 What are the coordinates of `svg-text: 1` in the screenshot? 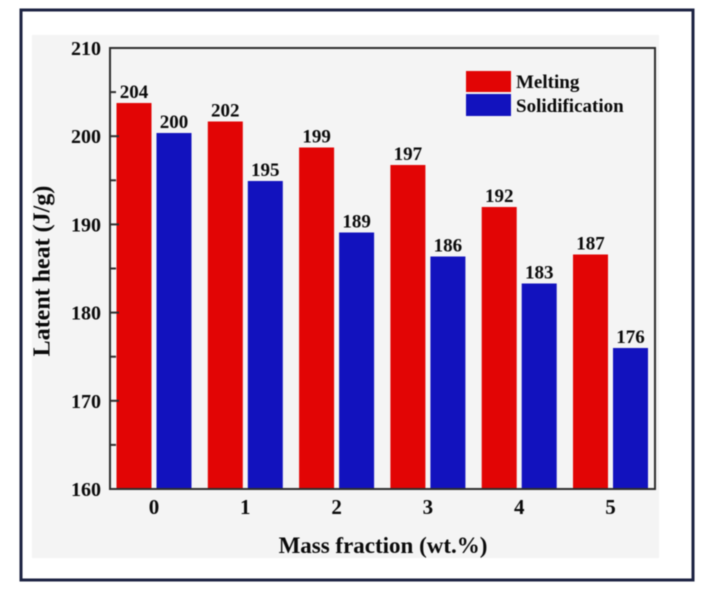 It's located at (245, 507).